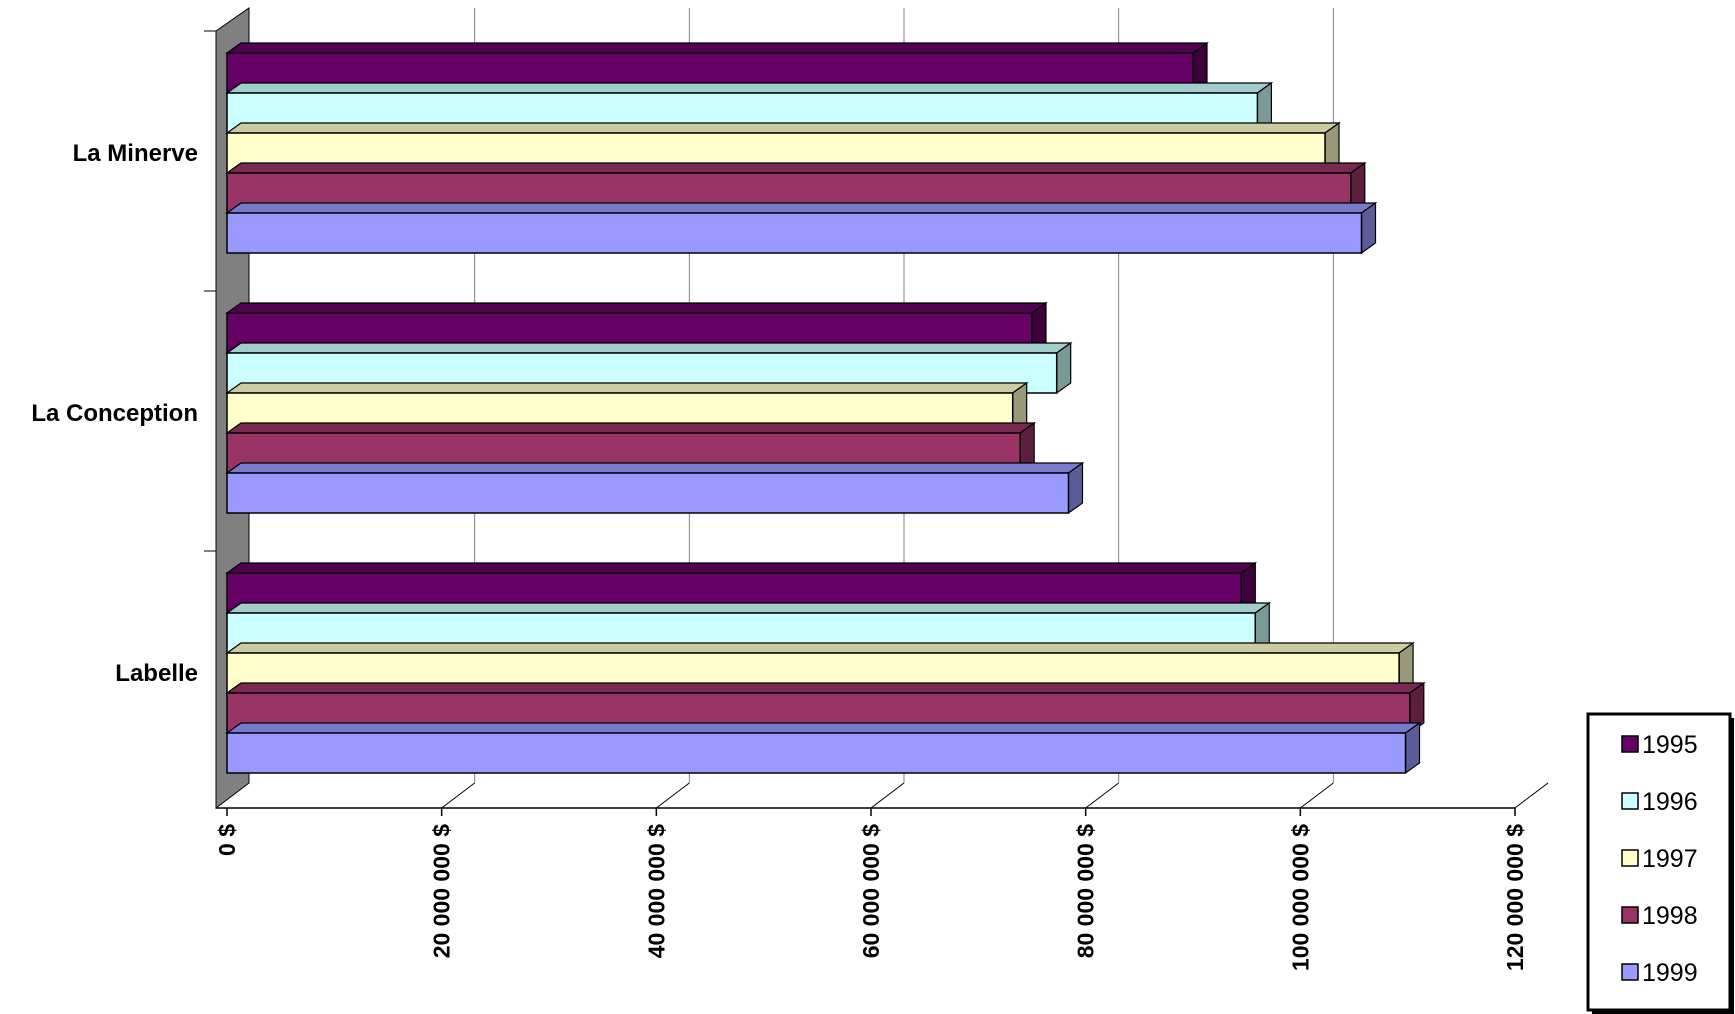 The height and width of the screenshot is (1014, 1735). What do you see at coordinates (1630, 915) in the screenshot?
I see `legend-swatch-1998` at bounding box center [1630, 915].